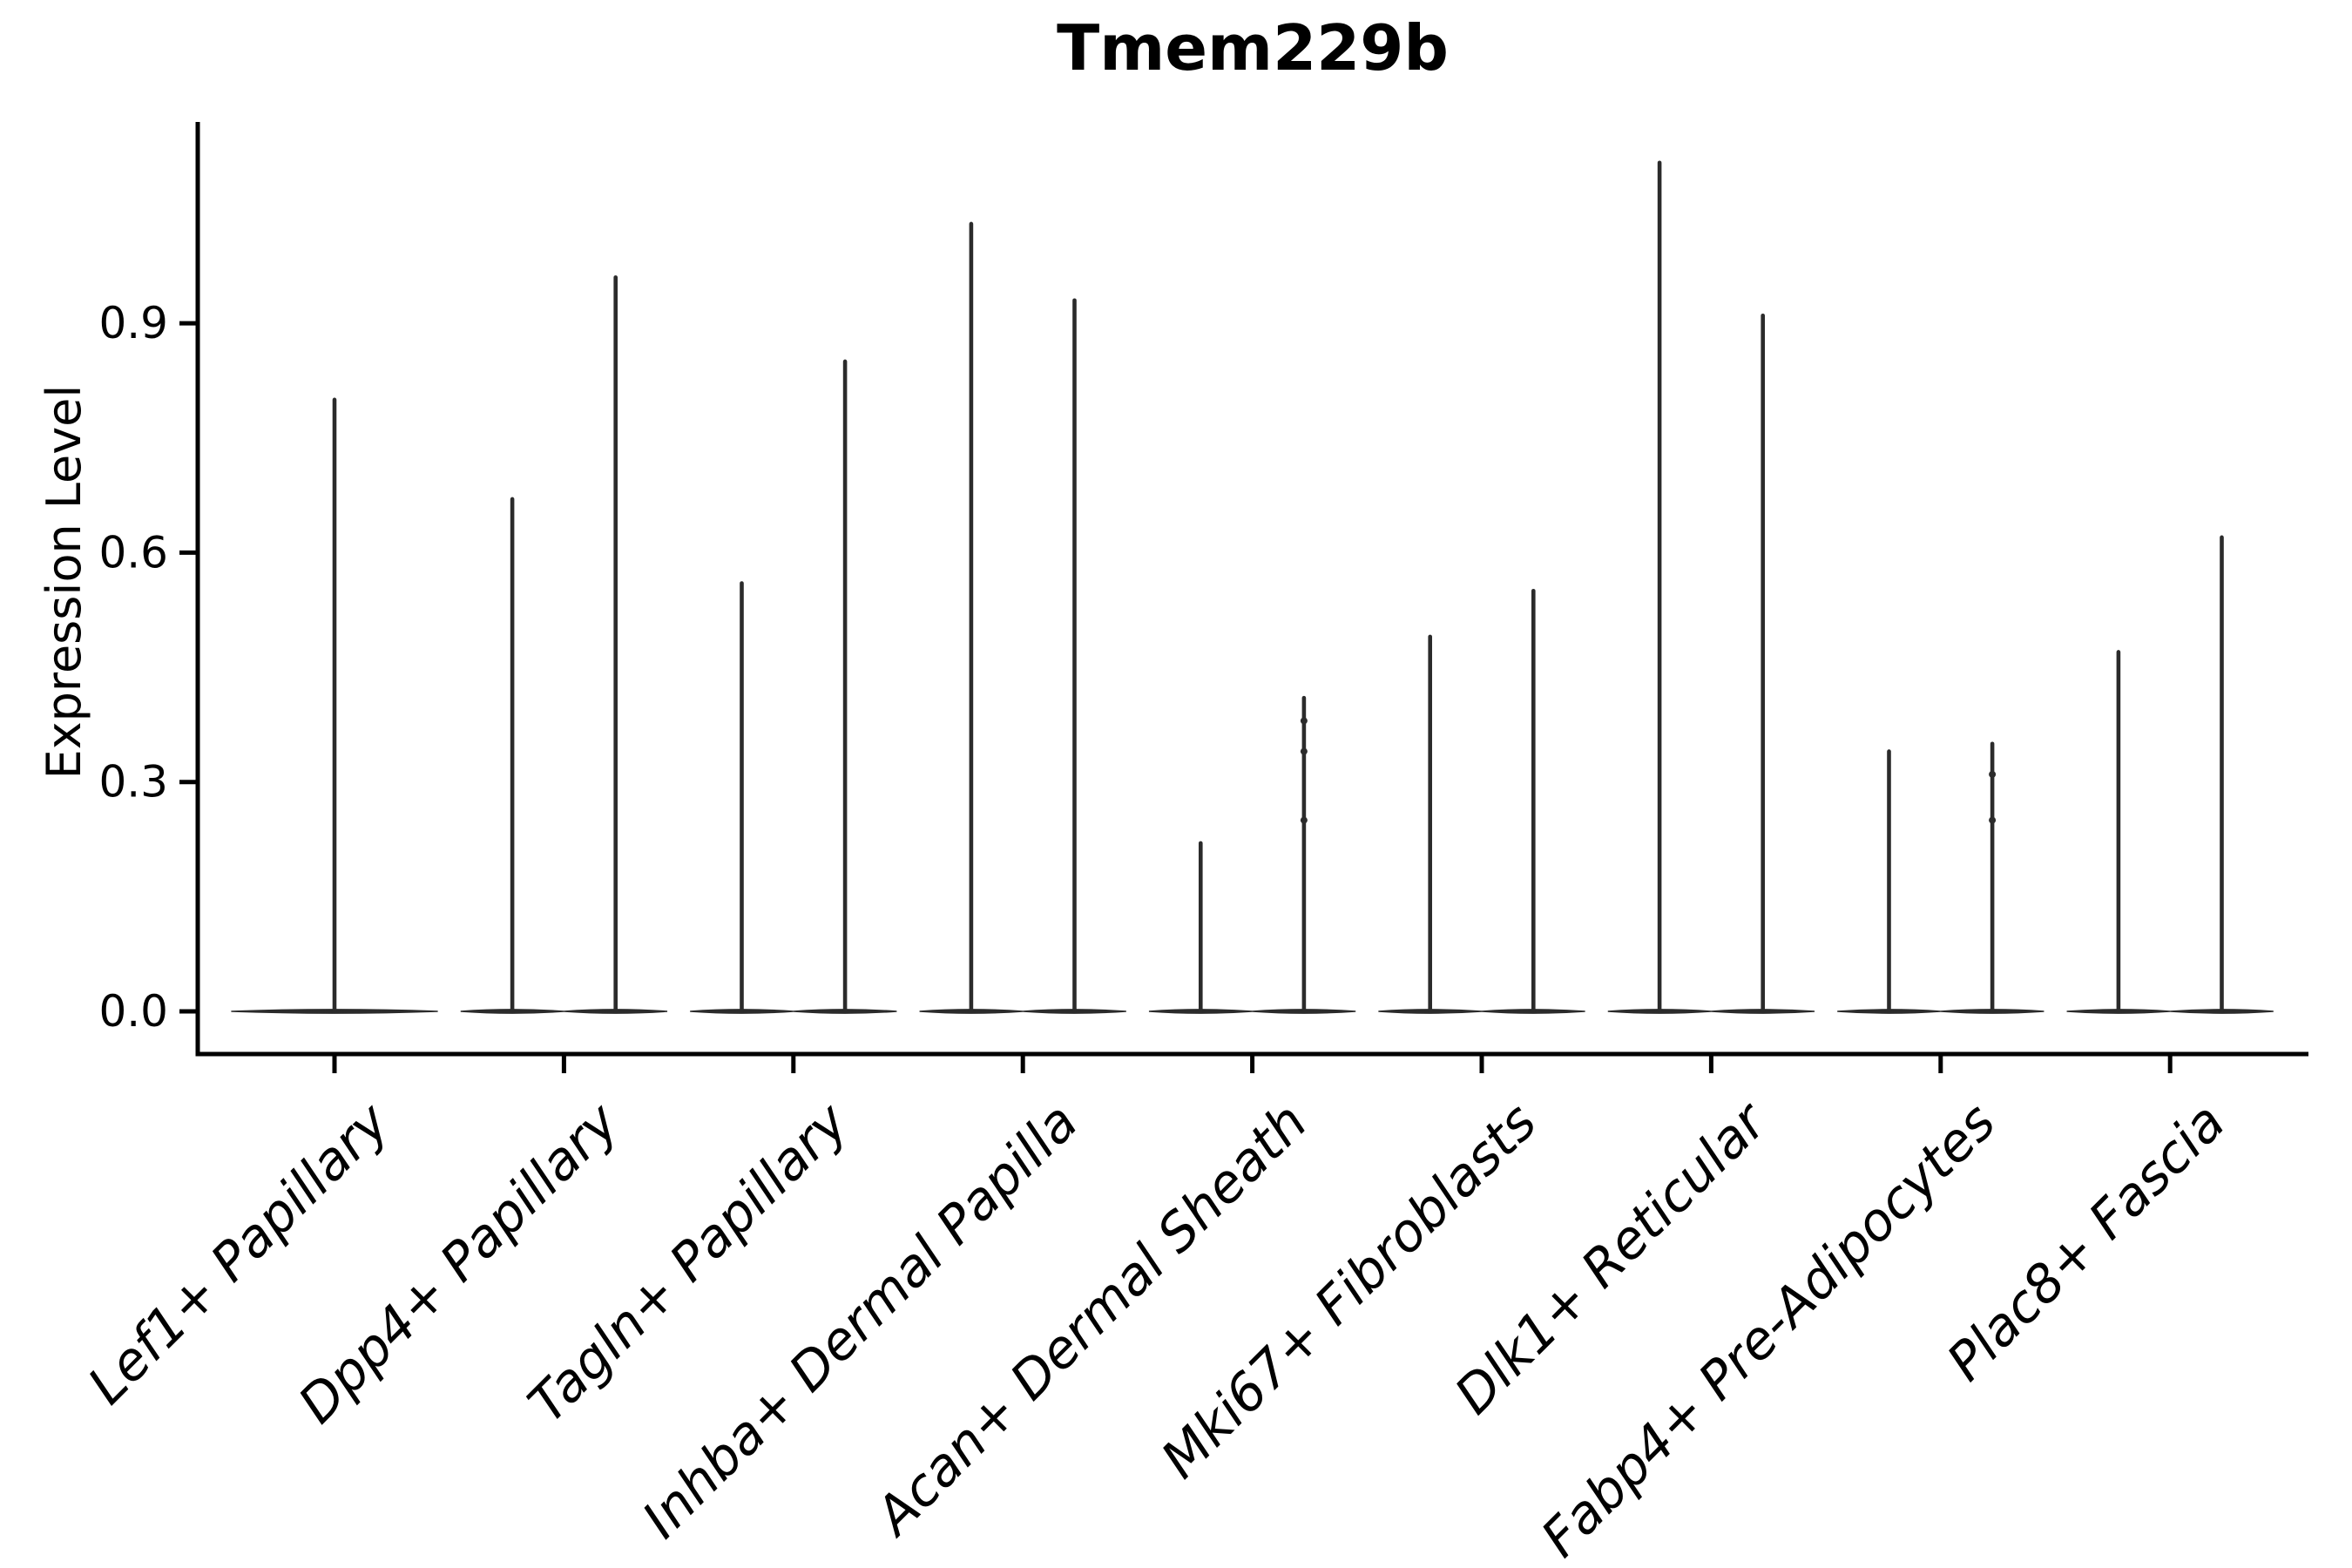 The height and width of the screenshot is (1568, 2352). I want to click on y-axis-label: Expression Level, so click(64, 582).